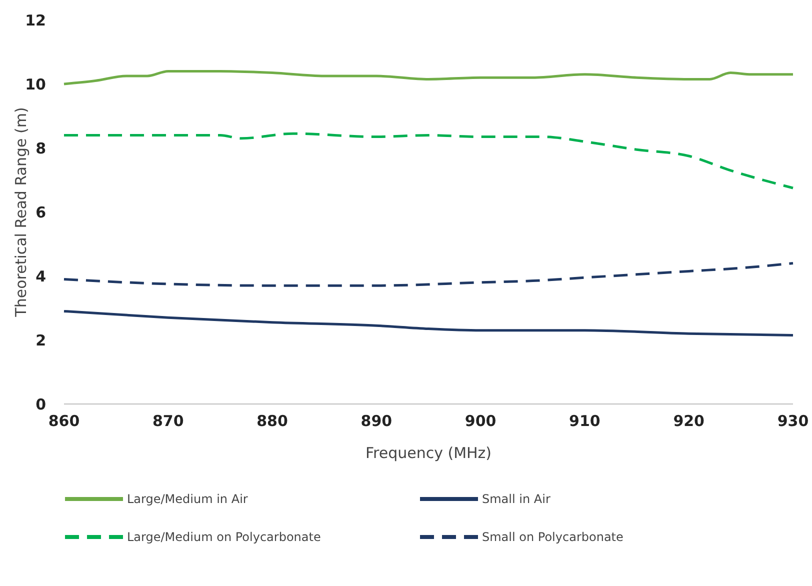 This screenshot has height=586, width=812. Describe the element at coordinates (168, 421) in the screenshot. I see `x-tick-label: 870` at that location.